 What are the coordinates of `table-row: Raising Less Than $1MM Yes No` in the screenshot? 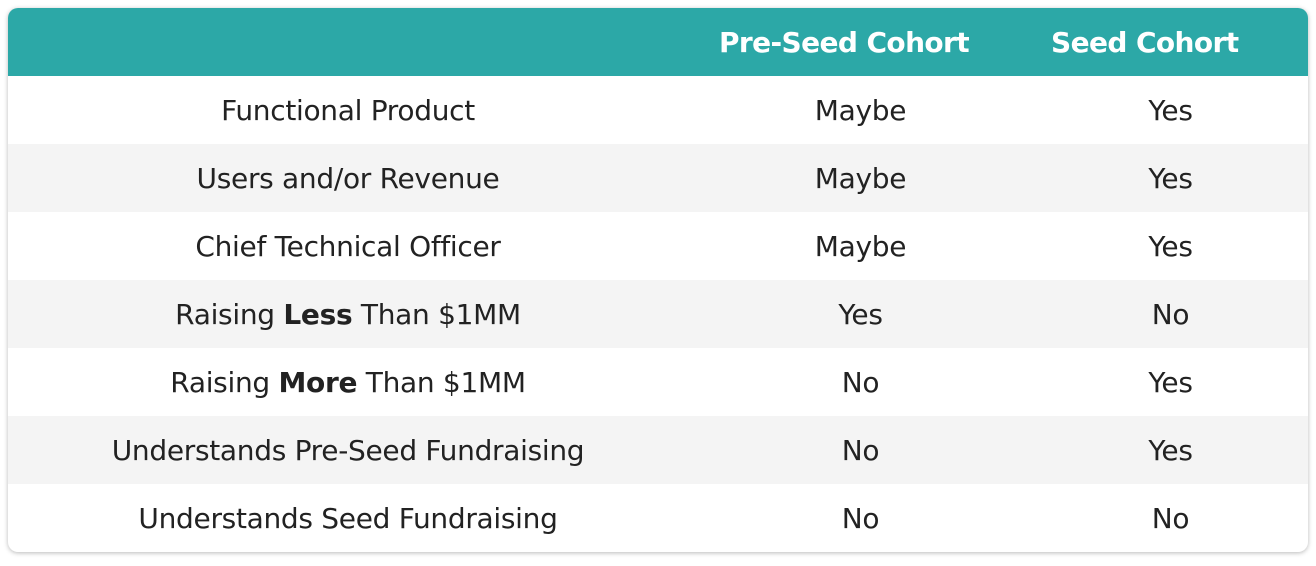 It's located at (658, 314).